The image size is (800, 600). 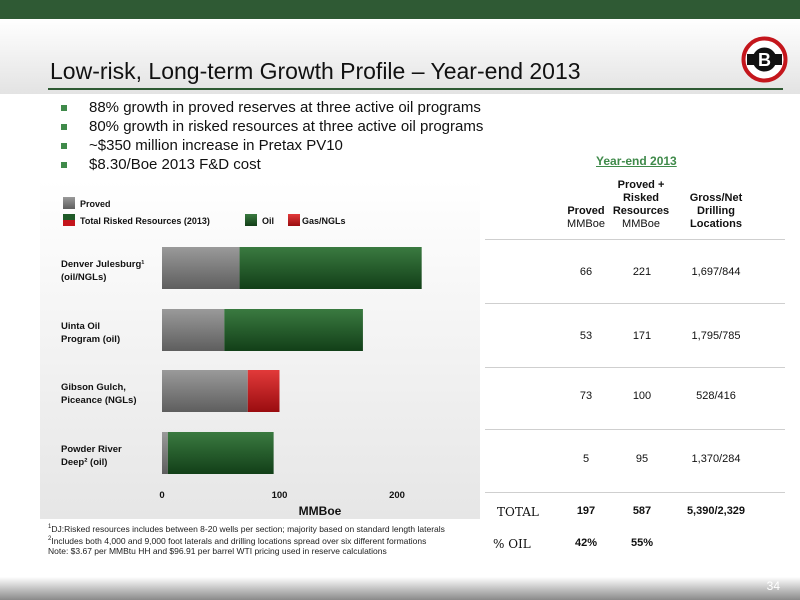 What do you see at coordinates (642, 336) in the screenshot?
I see `cell-risked: 171` at bounding box center [642, 336].